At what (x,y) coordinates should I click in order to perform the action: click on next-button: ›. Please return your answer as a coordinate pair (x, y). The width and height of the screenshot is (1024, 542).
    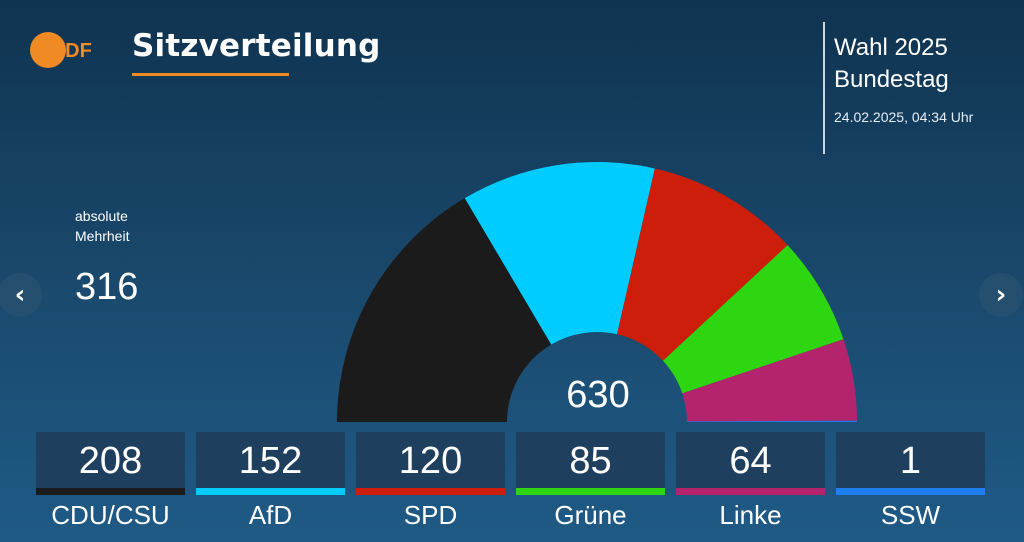
    Looking at the image, I should click on (1001, 295).